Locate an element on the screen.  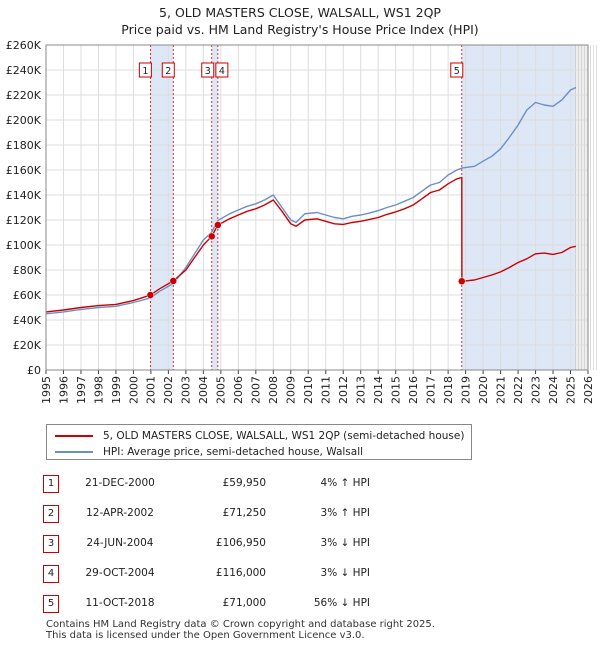
x-tick-label: 2001 is located at coordinates (151, 390).